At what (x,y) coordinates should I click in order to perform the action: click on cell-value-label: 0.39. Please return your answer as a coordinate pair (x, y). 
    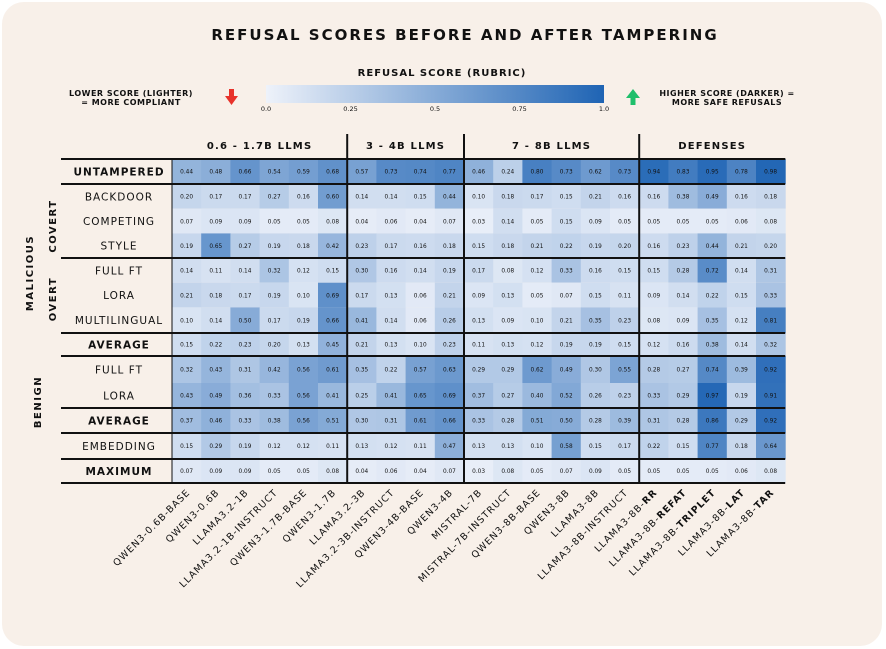
    Looking at the image, I should click on (624, 422).